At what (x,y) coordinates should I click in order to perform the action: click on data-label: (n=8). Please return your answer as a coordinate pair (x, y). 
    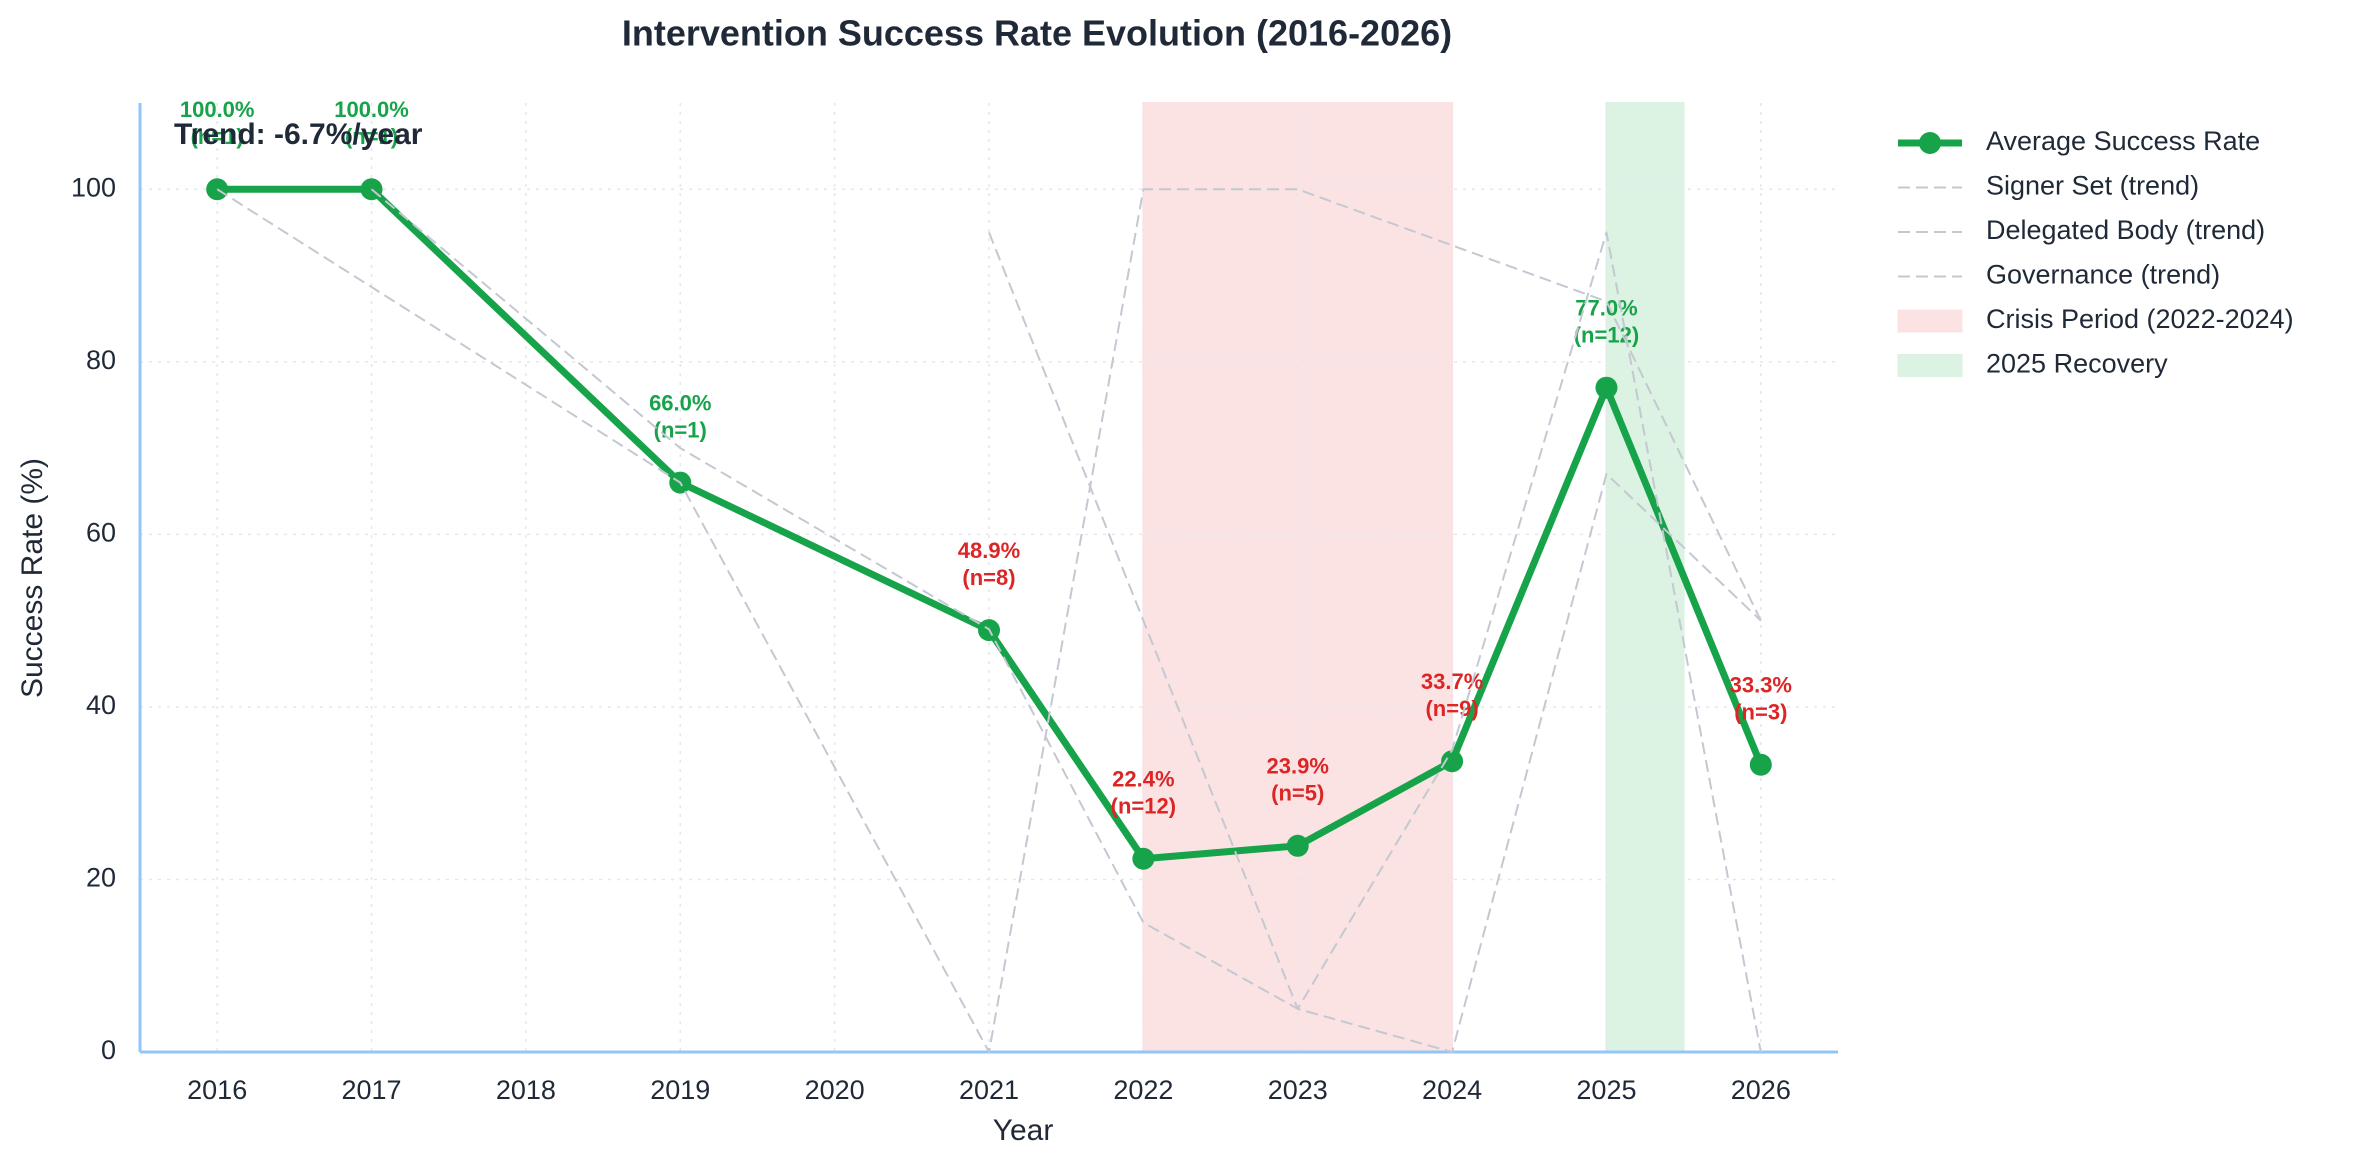
    Looking at the image, I should click on (988, 577).